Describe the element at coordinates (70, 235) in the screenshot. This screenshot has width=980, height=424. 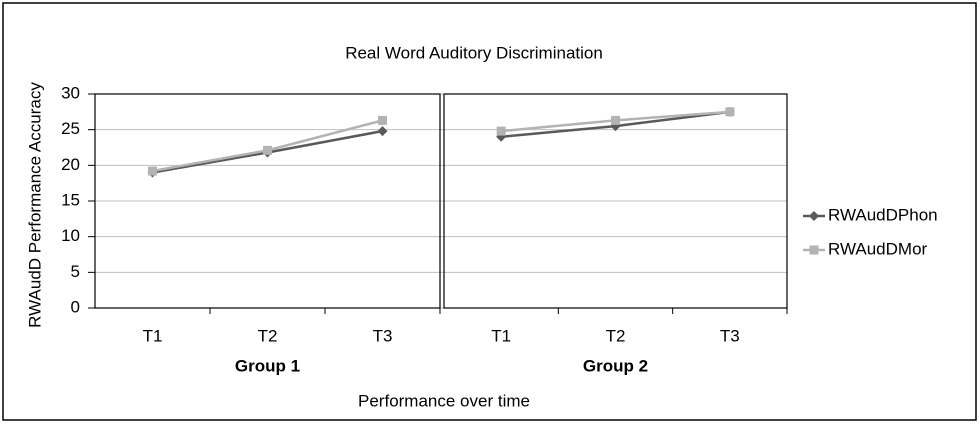
I see `y-tick-label: 10` at that location.